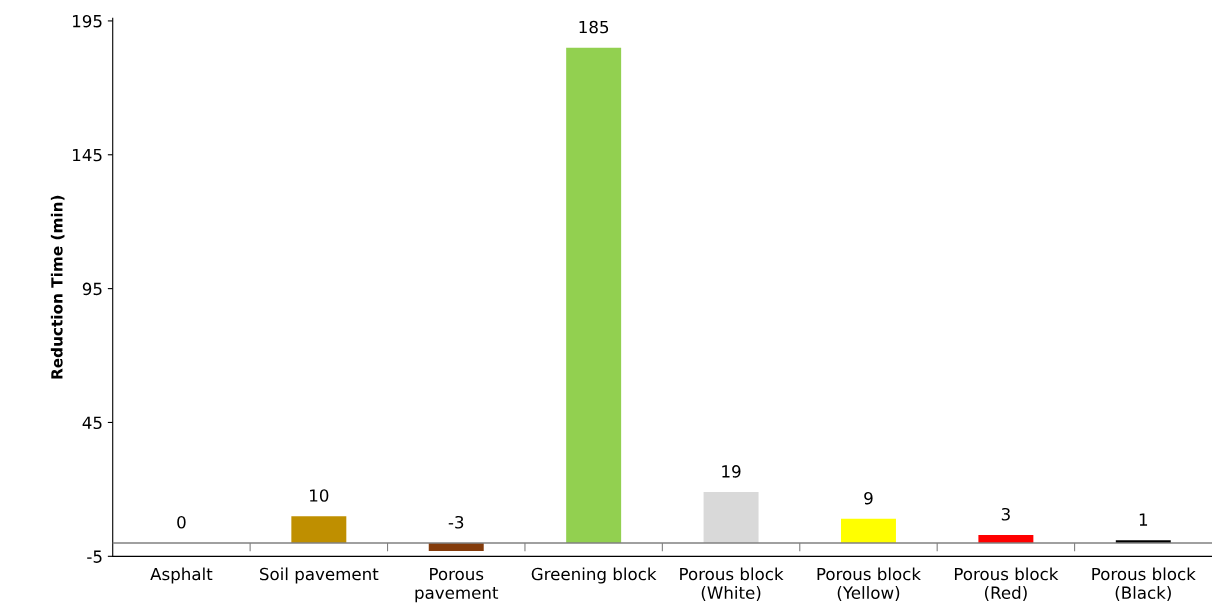 This screenshot has height=608, width=1212. Describe the element at coordinates (732, 584) in the screenshot. I see `x-tick-label: Porous block (White)` at that location.